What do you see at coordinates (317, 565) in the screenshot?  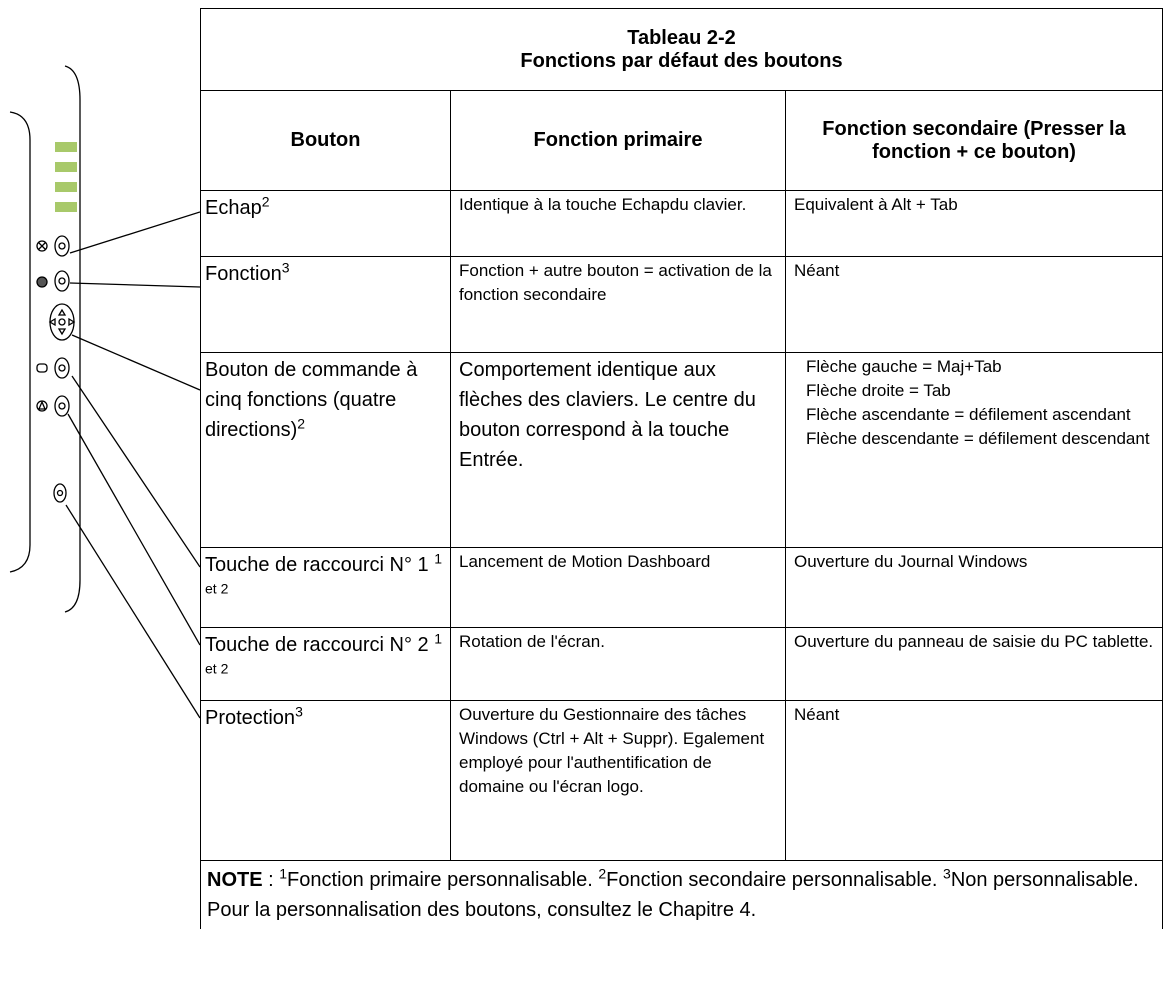 I see `button-name: Touche de raccourci N° 1` at bounding box center [317, 565].